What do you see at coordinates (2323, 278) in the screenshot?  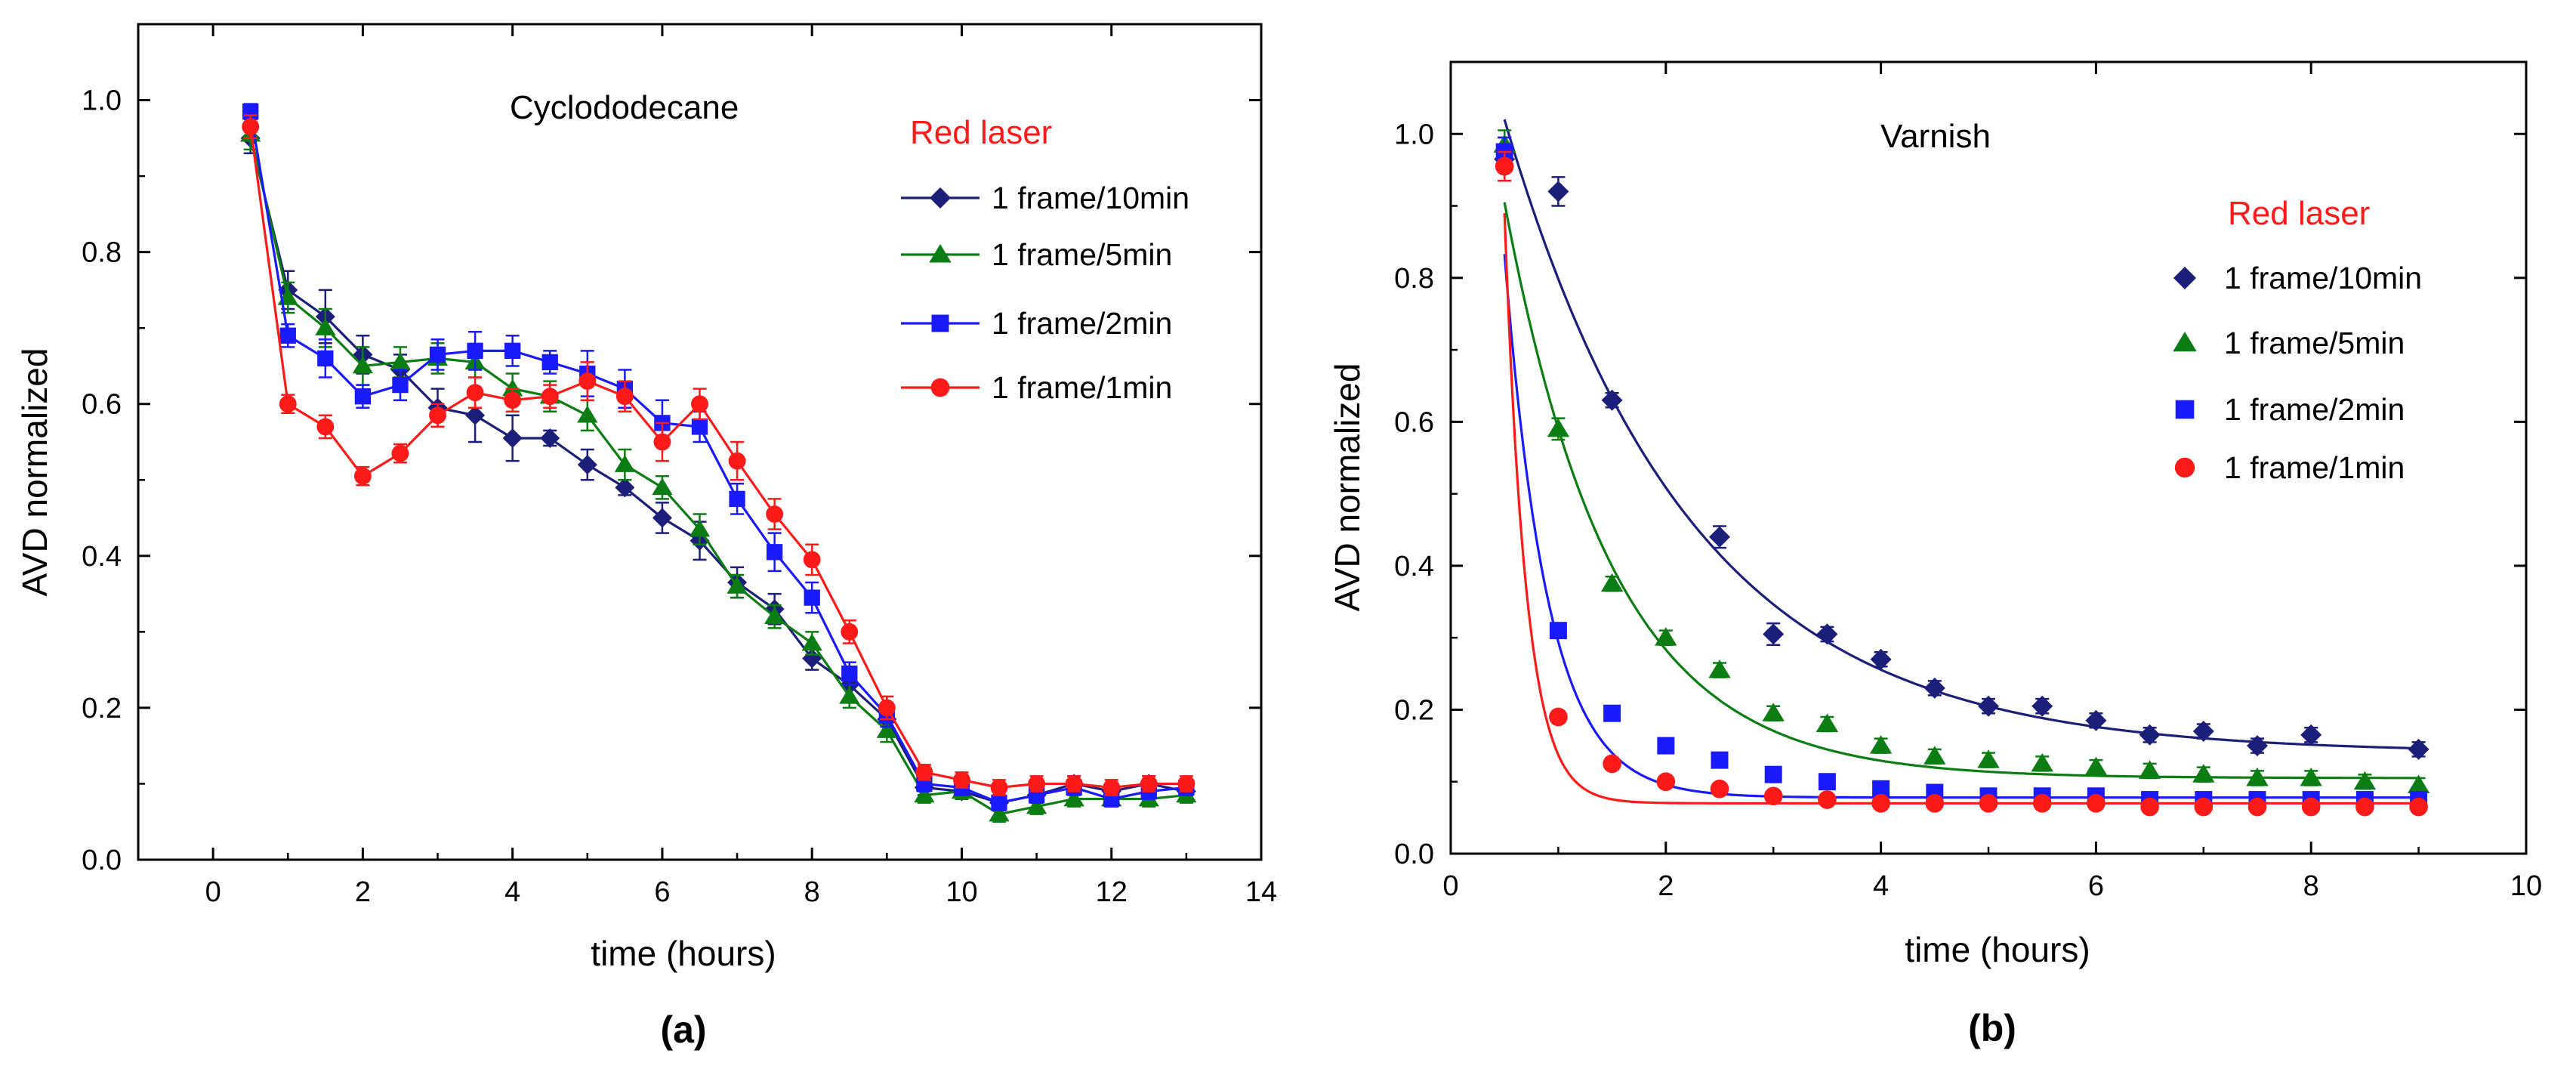 I see `panel-b-legend-label: 1 frame/10min` at bounding box center [2323, 278].